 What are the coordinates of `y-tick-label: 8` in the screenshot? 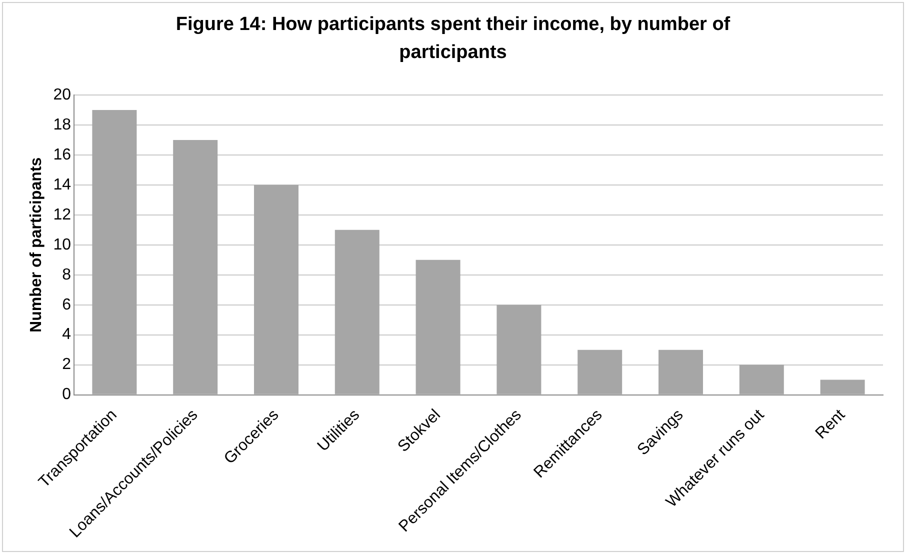 It's located at (67, 275).